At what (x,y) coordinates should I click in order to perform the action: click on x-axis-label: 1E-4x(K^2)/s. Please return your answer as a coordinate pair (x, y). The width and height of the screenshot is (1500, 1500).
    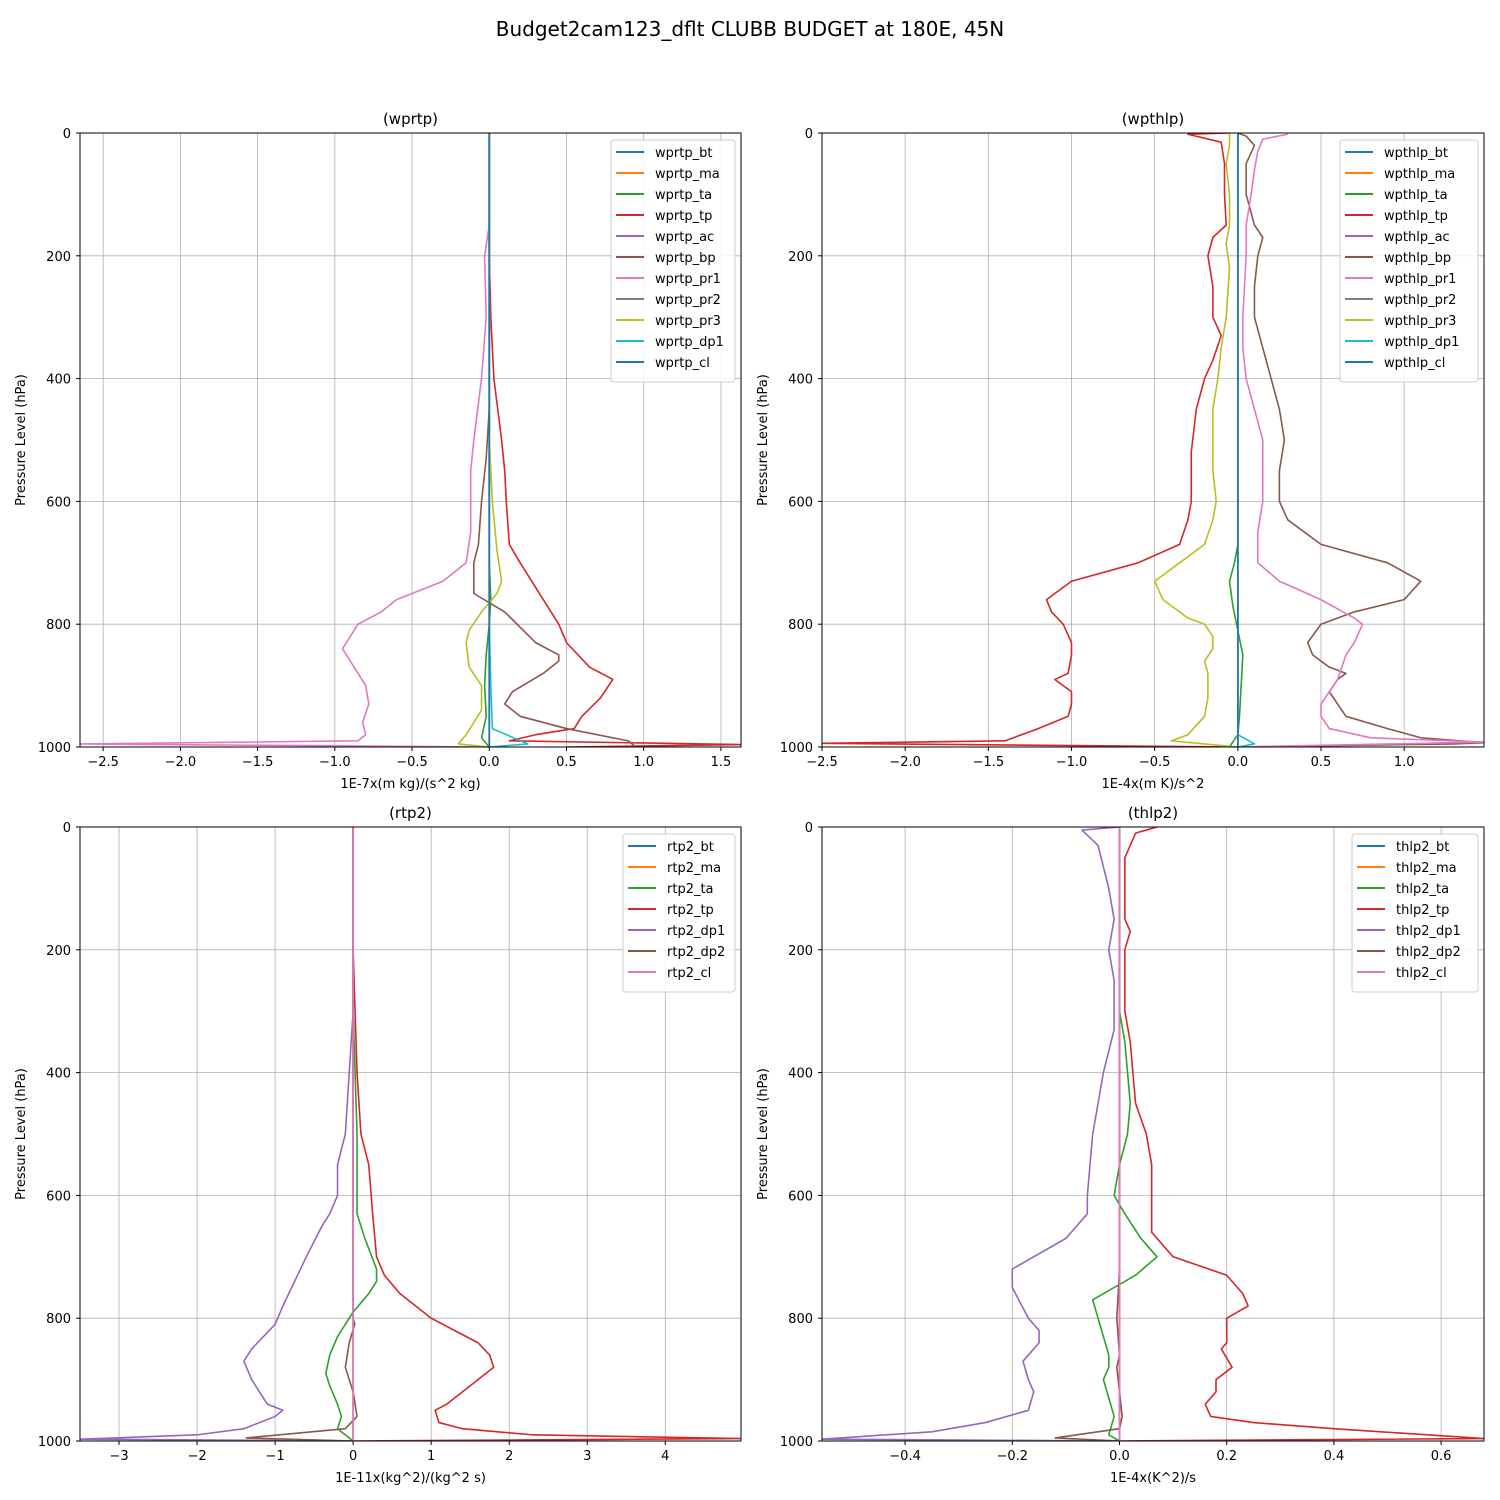
    Looking at the image, I should click on (1153, 1478).